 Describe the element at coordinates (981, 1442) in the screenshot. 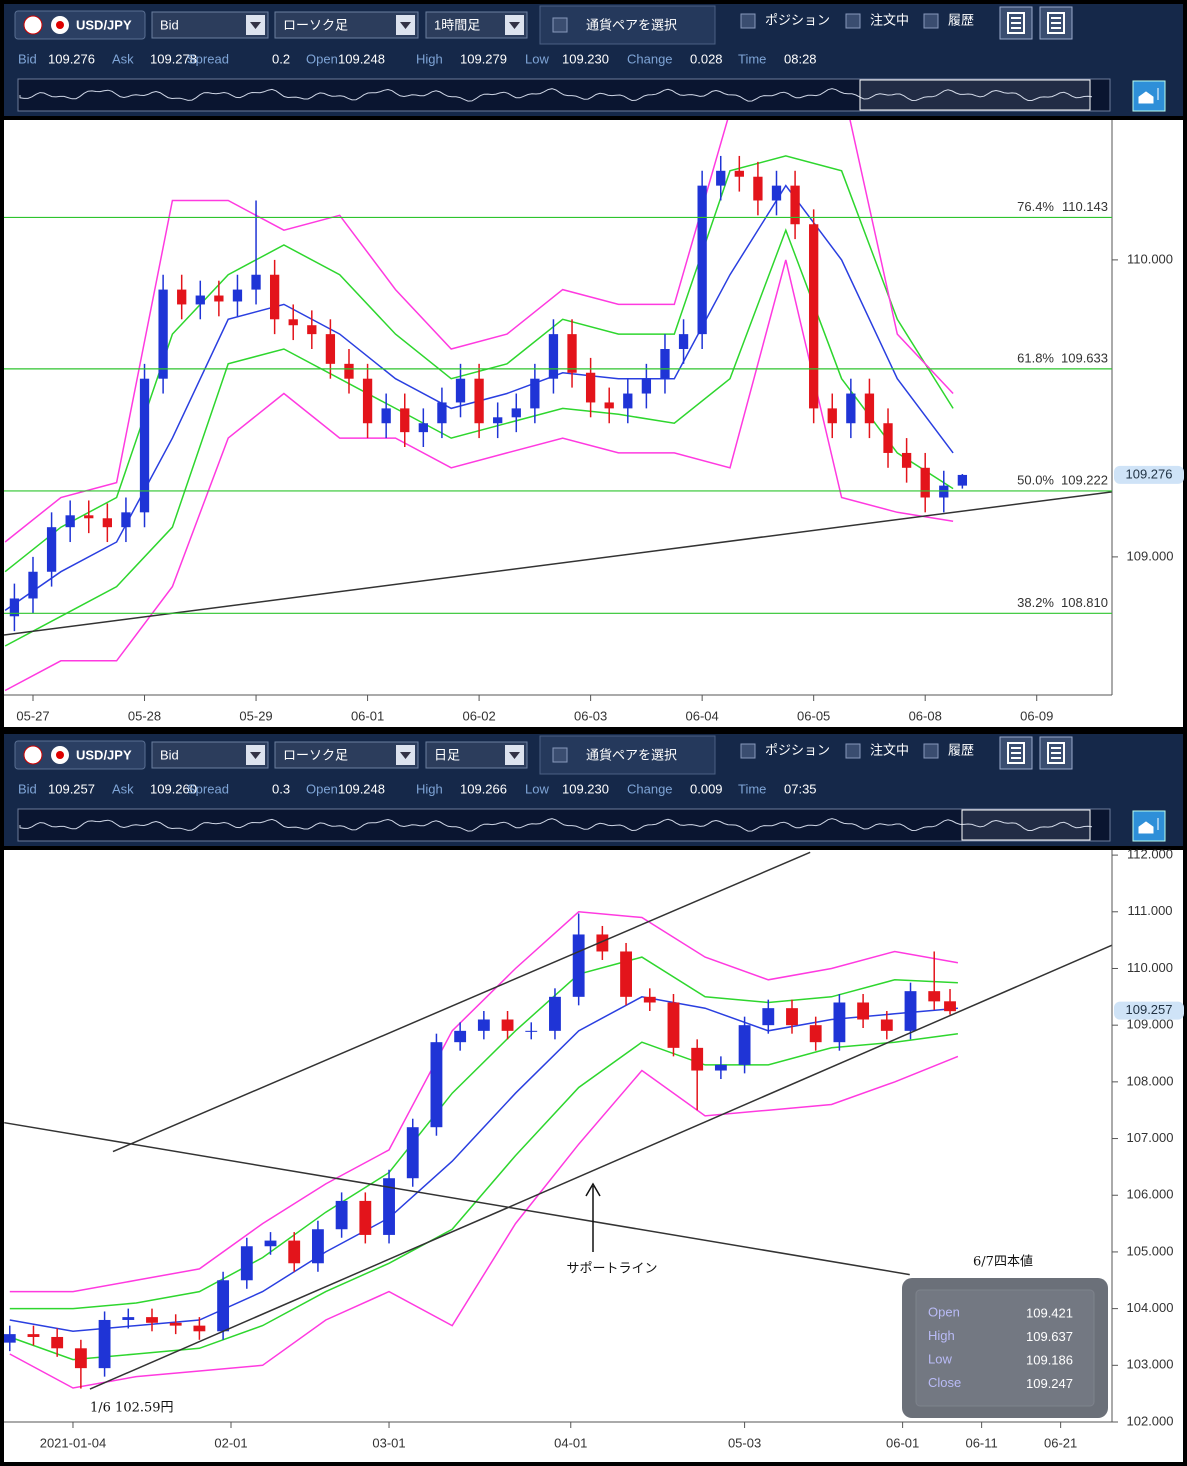

I see `x-tick-label: 06-11` at that location.